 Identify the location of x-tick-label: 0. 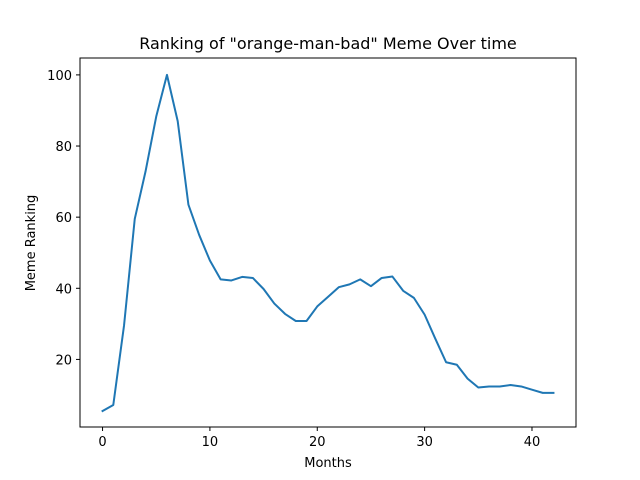
(102, 442).